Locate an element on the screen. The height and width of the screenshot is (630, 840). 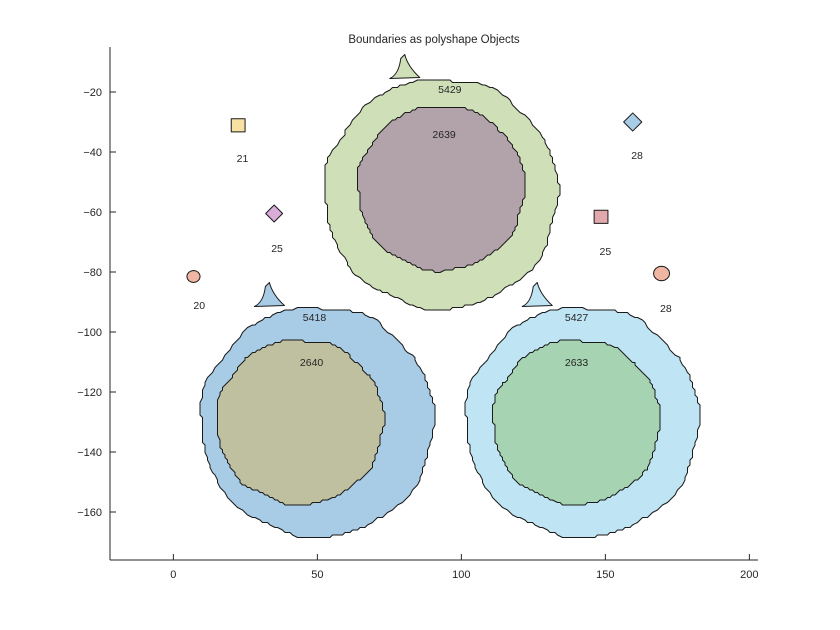
x-tick-label: 50 is located at coordinates (317, 575).